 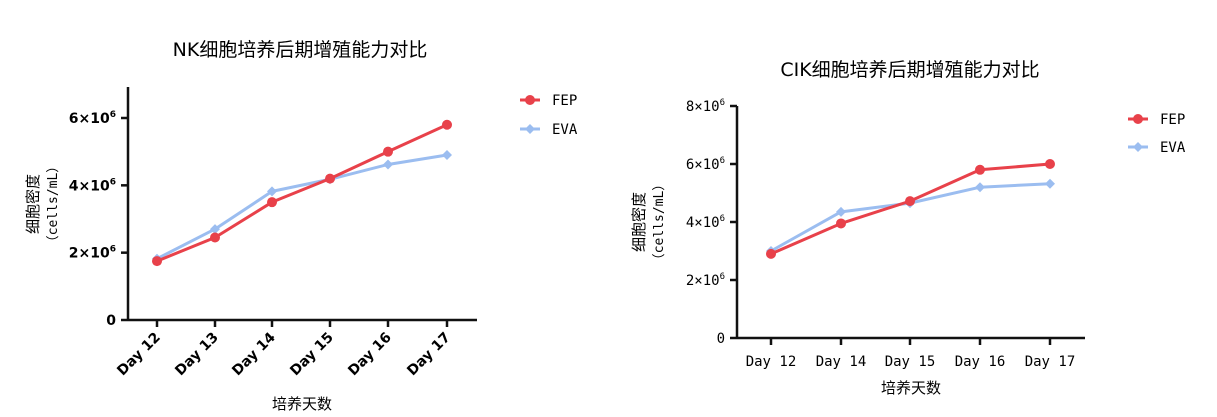 I want to click on cik-x-tick-label: Day 17, so click(x=1050, y=362).